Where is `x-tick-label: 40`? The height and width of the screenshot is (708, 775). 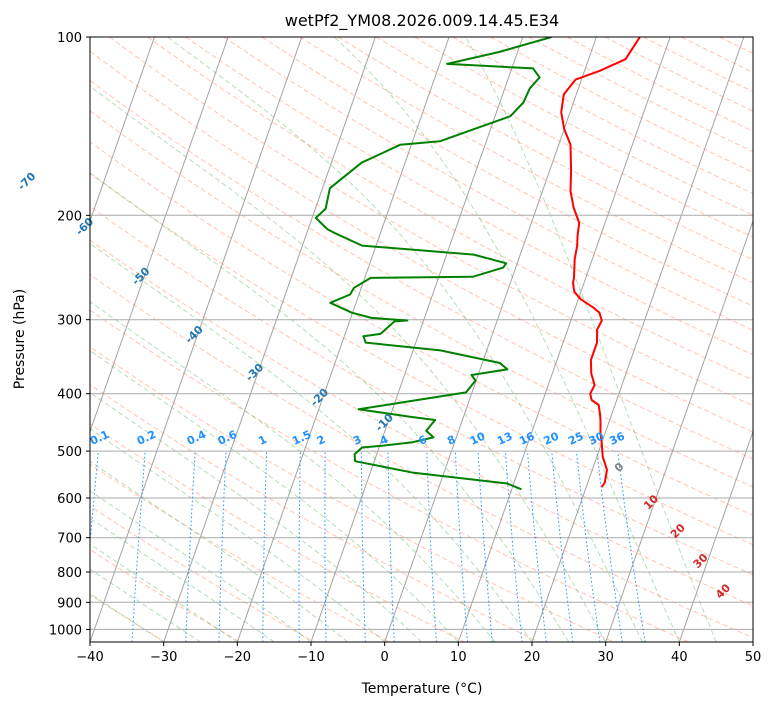
x-tick-label: 40 is located at coordinates (679, 657).